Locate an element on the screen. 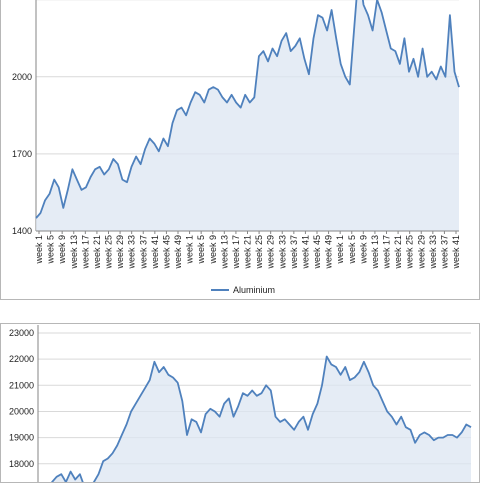  second-chart-y-tick-label: 22000 is located at coordinates (21, 359).